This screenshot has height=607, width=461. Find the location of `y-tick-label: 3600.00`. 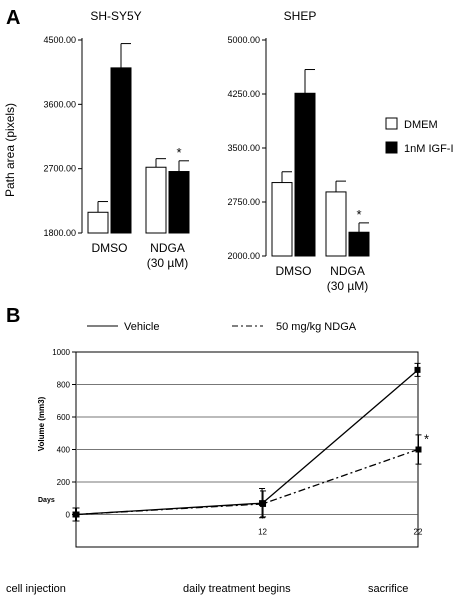

y-tick-label: 3600.00 is located at coordinates (59, 104).